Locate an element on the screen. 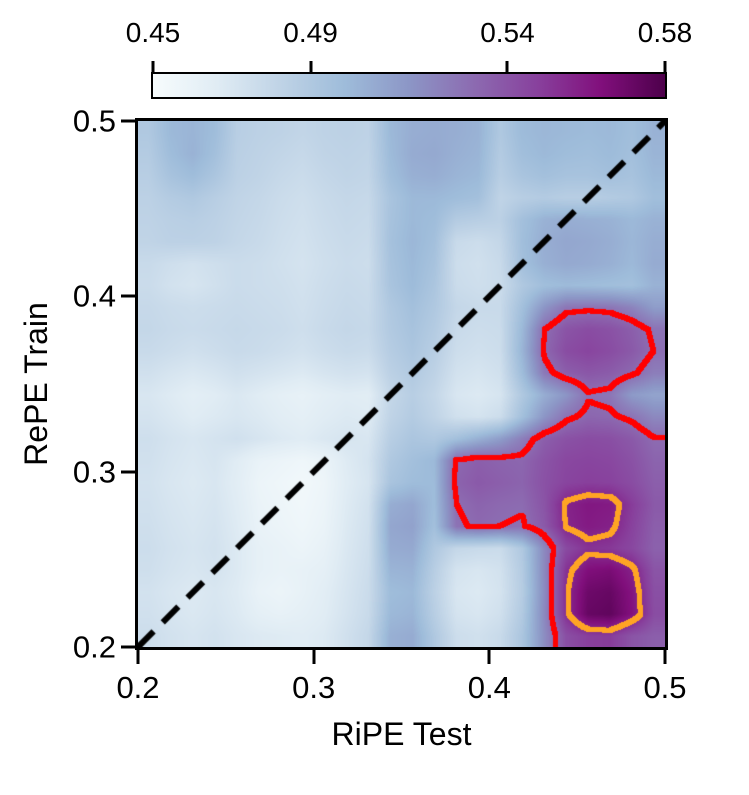 The image size is (749, 795). y-tick-label: 0.5 is located at coordinates (94, 121).